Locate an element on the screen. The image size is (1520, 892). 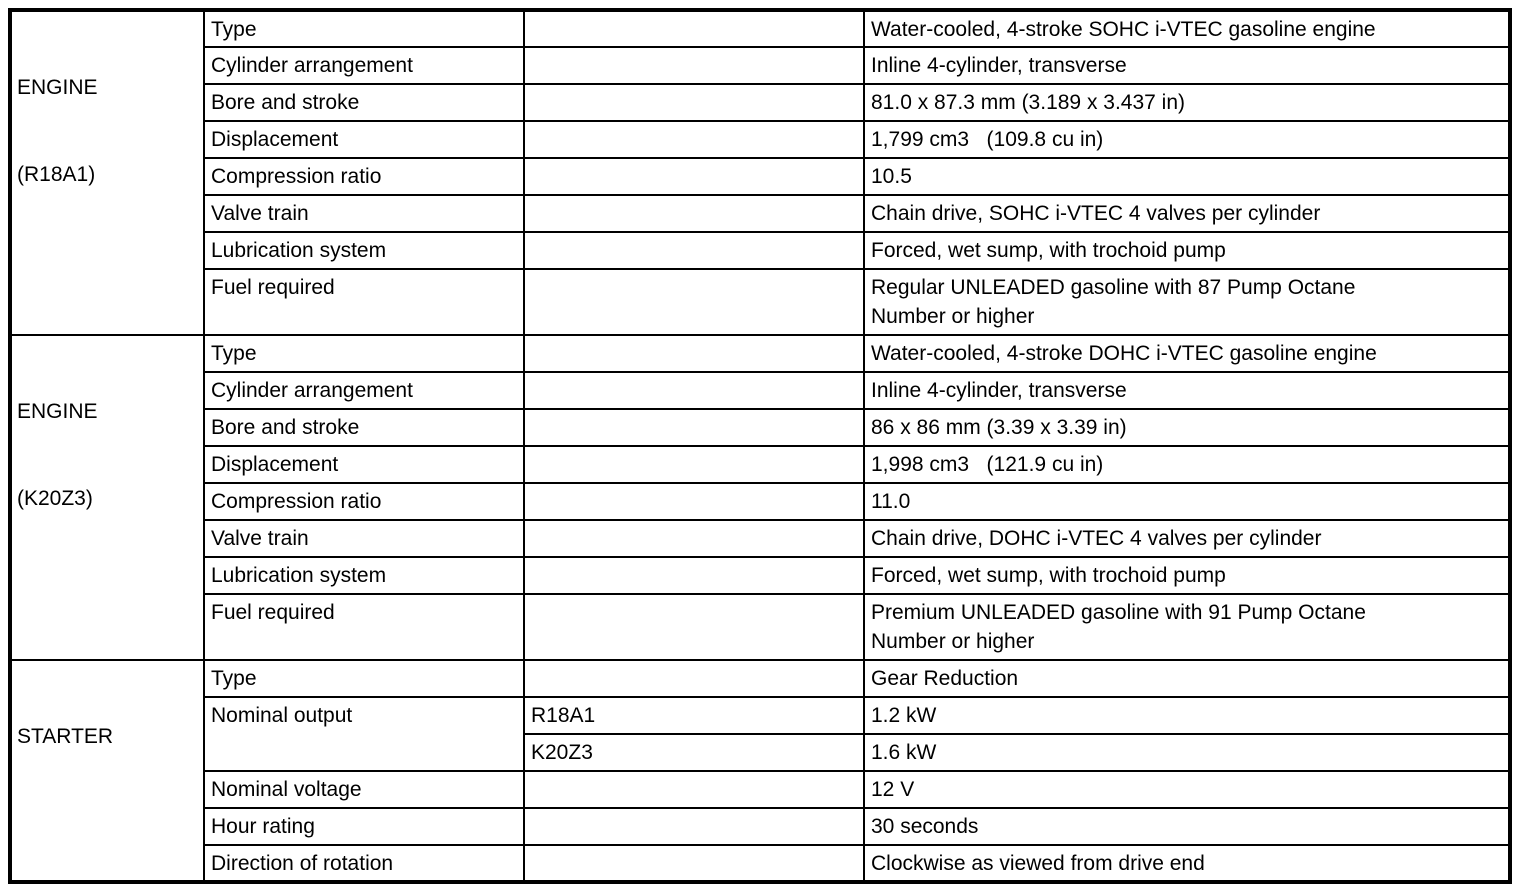
spec-value-cell: 11.0 is located at coordinates (1187, 501).